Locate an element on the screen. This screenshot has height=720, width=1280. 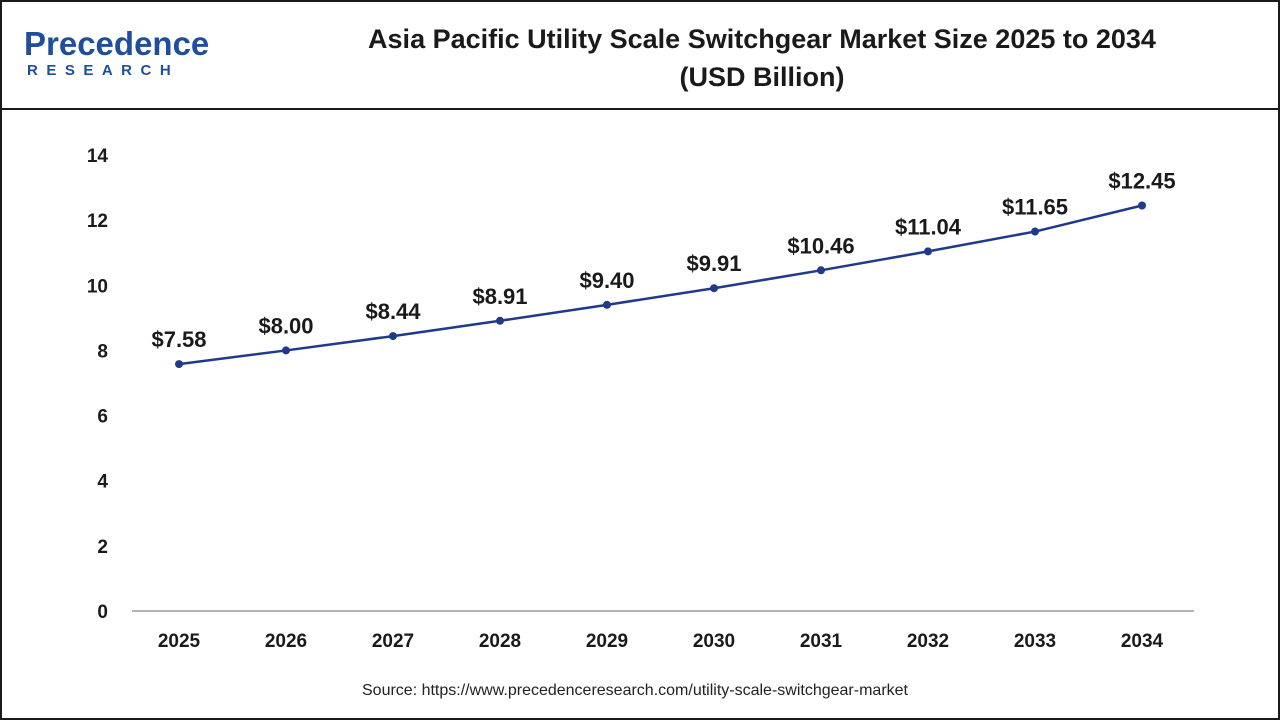
data-label: $11.04 is located at coordinates (928, 226).